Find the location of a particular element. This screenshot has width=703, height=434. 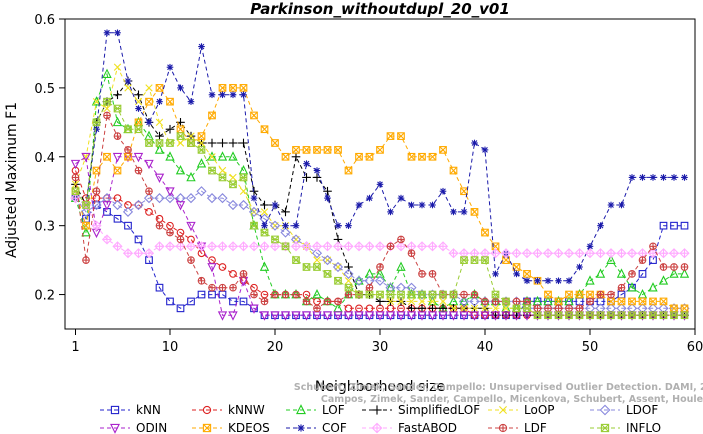

x-tick-label: 50 is located at coordinates (590, 347).